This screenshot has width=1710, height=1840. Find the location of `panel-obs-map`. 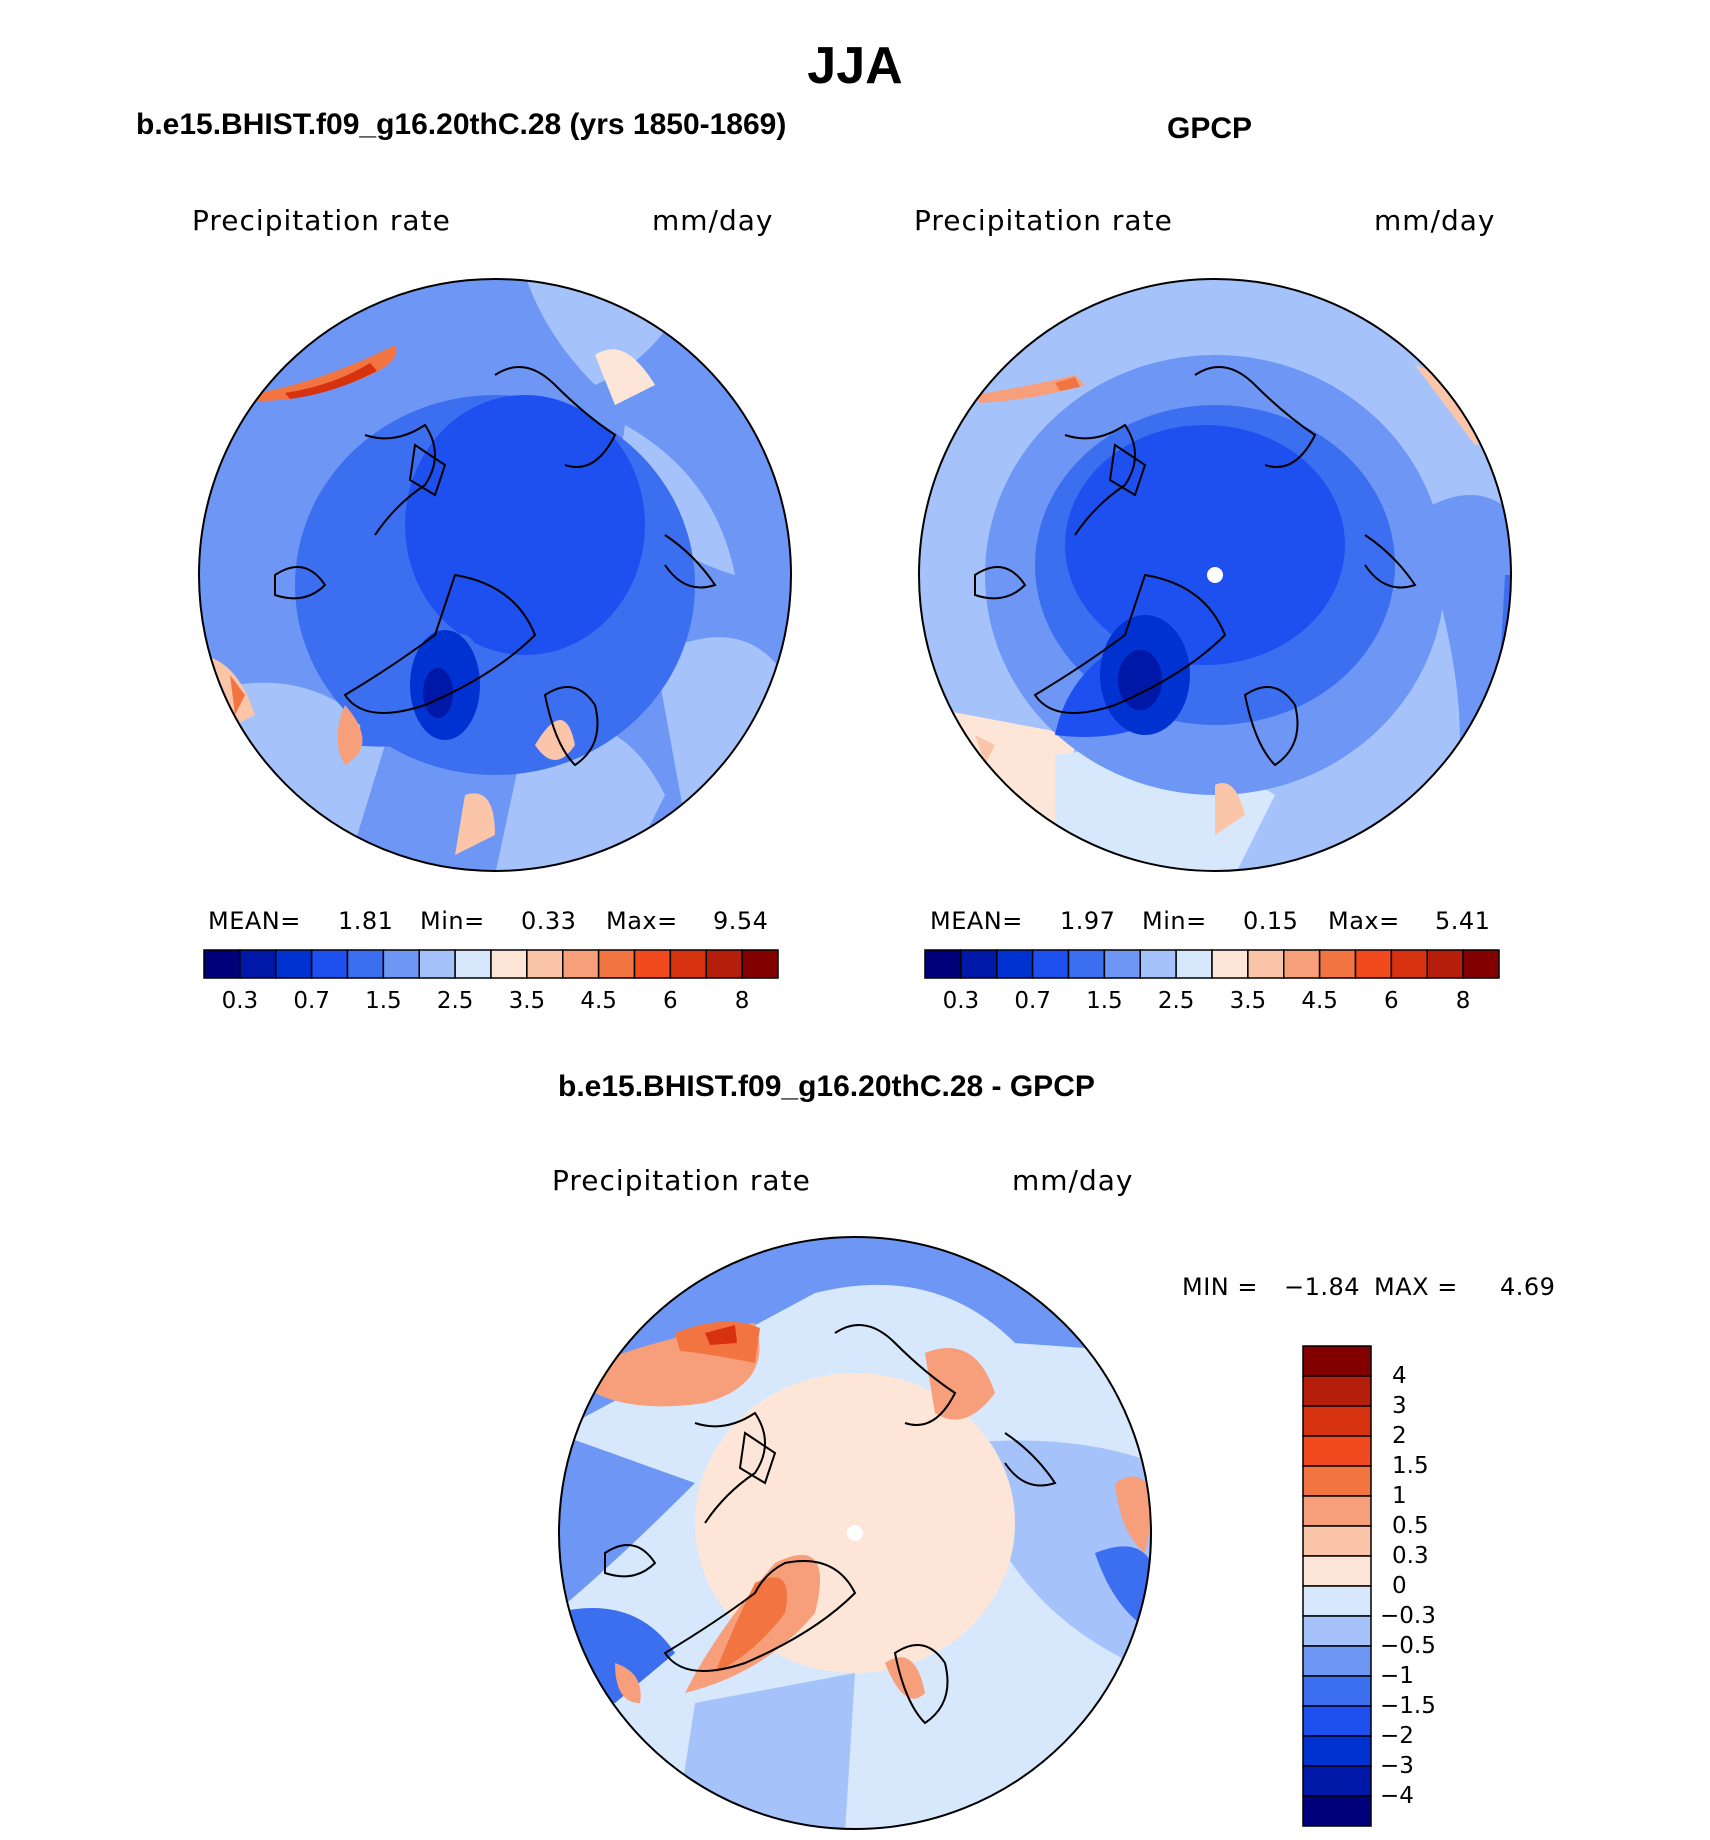

panel-obs-map is located at coordinates (1215, 575).